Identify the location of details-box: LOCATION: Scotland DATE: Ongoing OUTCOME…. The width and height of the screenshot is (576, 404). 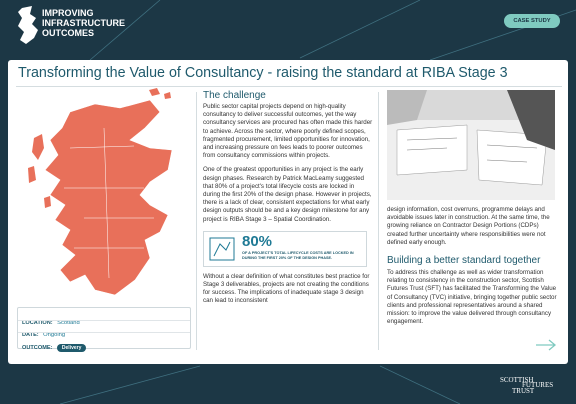
(104, 329).